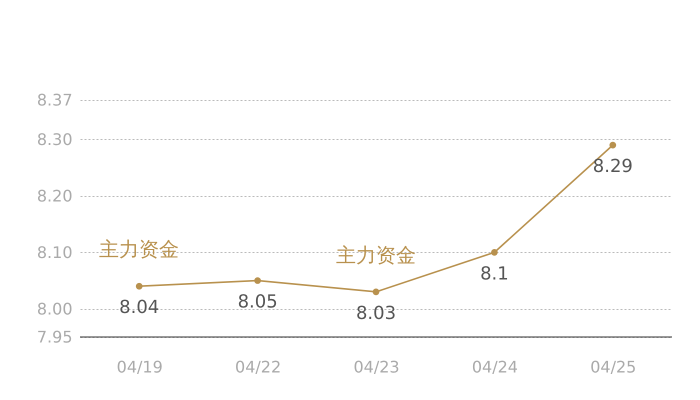 Image resolution: width=700 pixels, height=400 pixels. I want to click on x-tick-label: 04/24, so click(495, 367).